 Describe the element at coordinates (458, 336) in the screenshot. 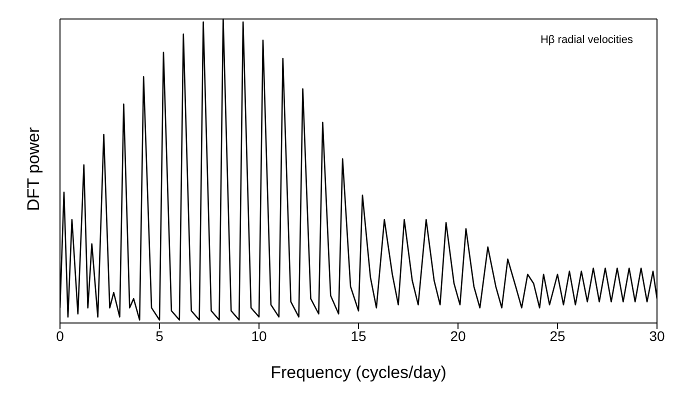

I see `x-tick-label: 20` at that location.